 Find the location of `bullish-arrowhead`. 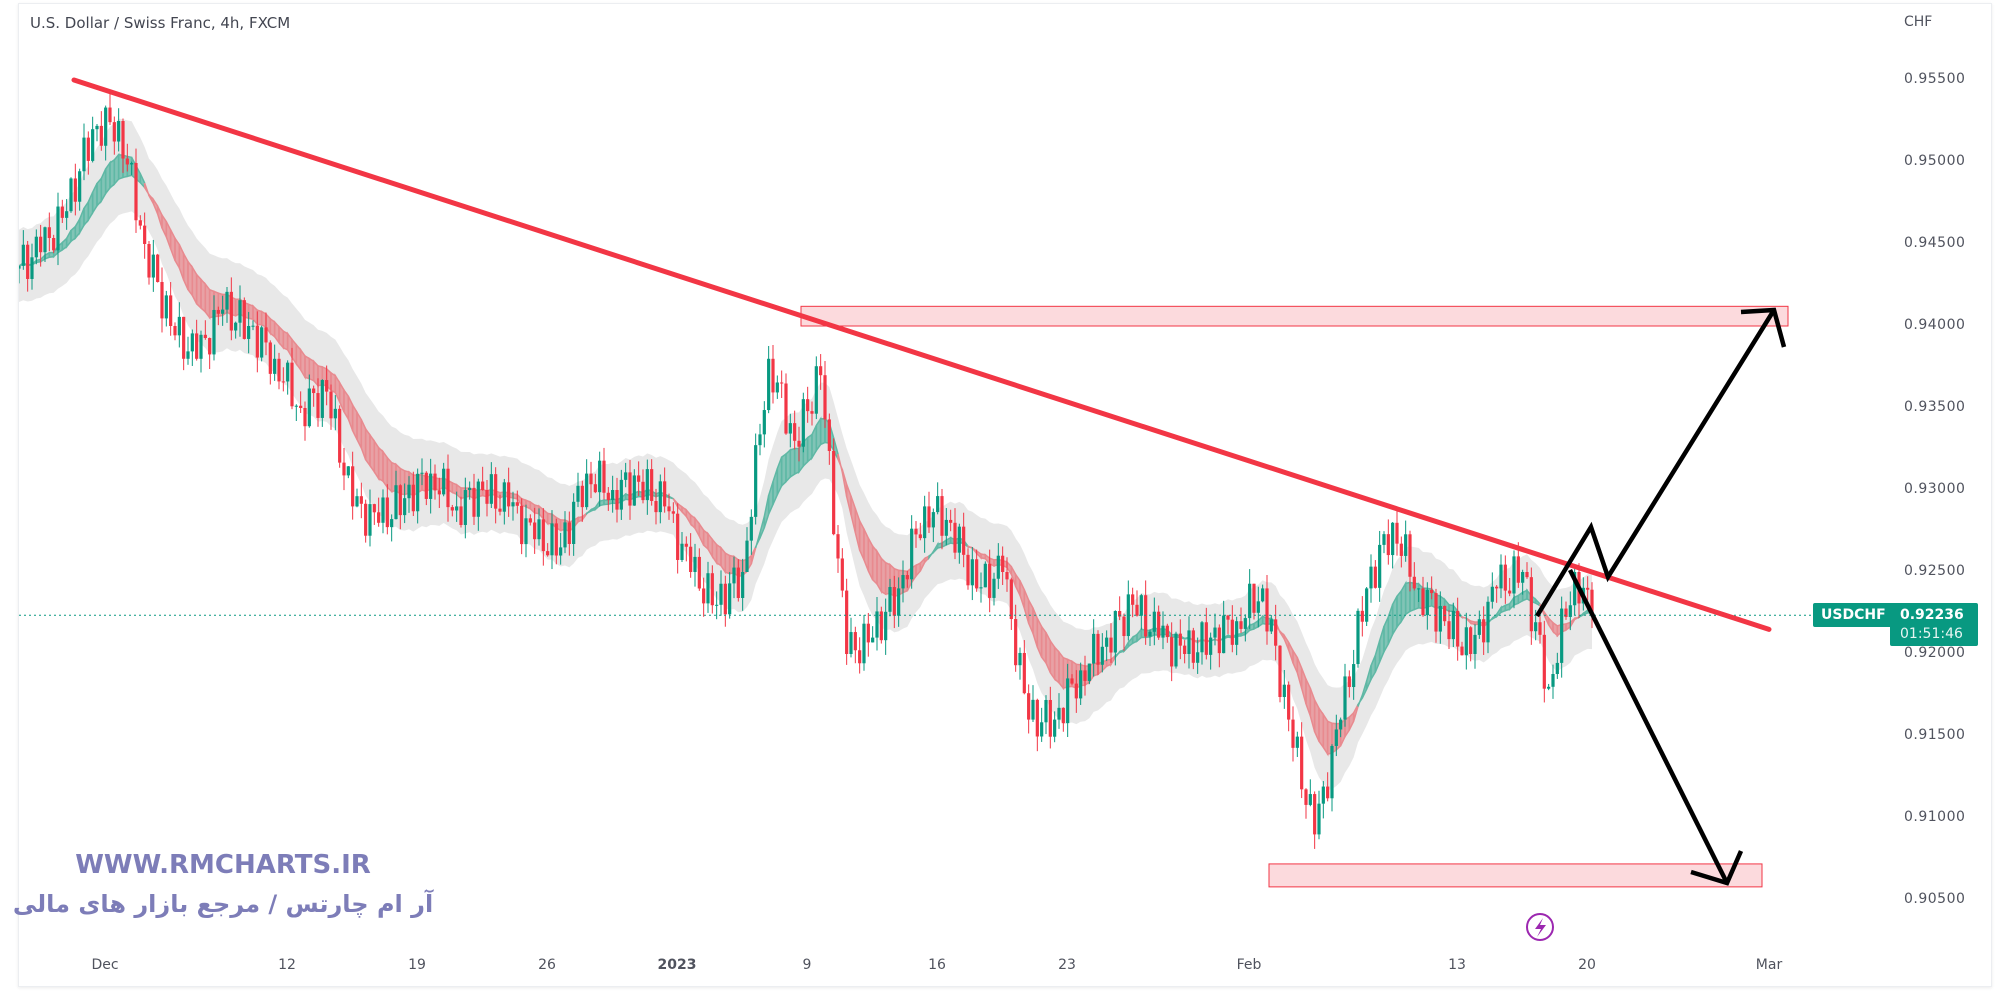

bullish-arrowhead is located at coordinates (1763, 327).